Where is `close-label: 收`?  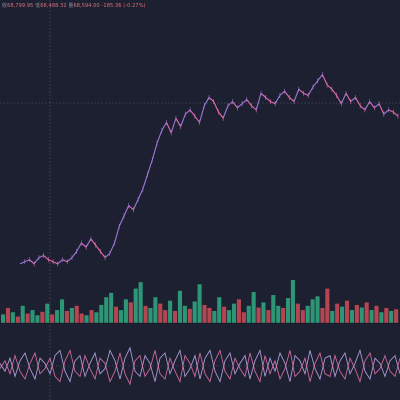
close-label: 收 is located at coordinates (5, 6).